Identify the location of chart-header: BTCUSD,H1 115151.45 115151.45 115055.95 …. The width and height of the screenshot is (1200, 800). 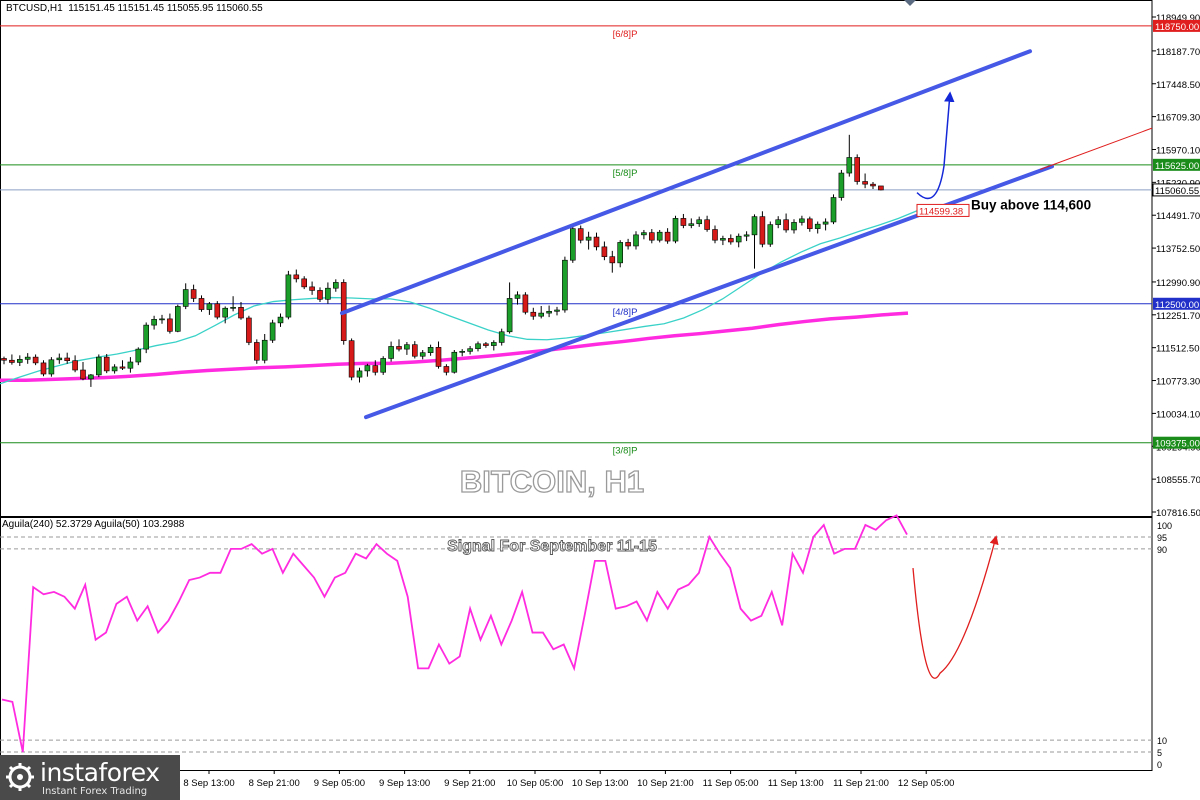
(134, 8).